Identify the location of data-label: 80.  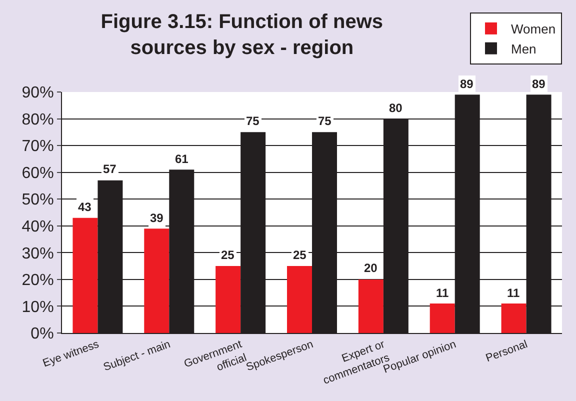
(396, 108).